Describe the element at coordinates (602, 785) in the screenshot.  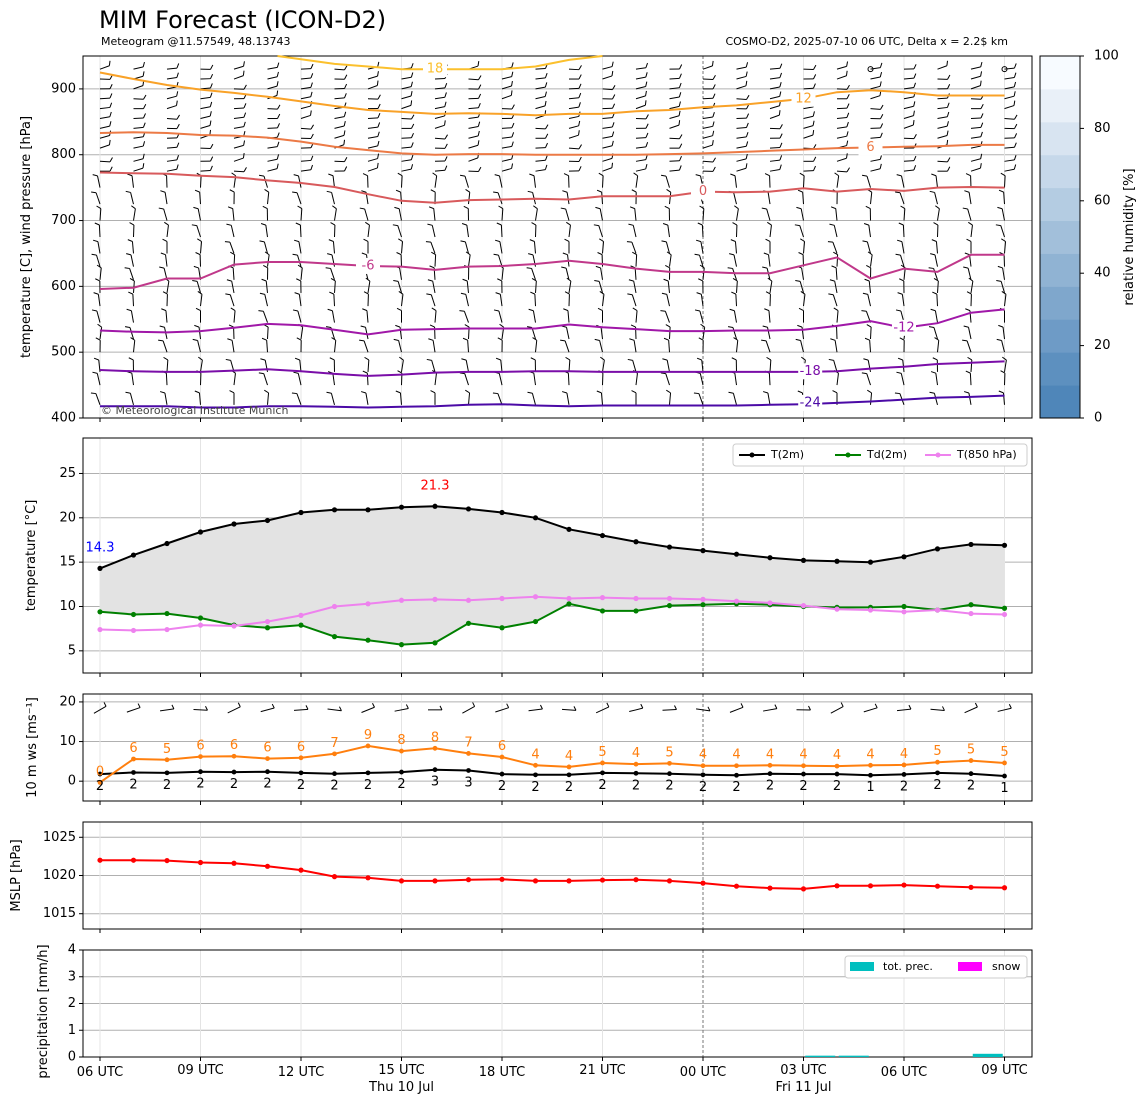
I see `mean-wind-label: 2` at that location.